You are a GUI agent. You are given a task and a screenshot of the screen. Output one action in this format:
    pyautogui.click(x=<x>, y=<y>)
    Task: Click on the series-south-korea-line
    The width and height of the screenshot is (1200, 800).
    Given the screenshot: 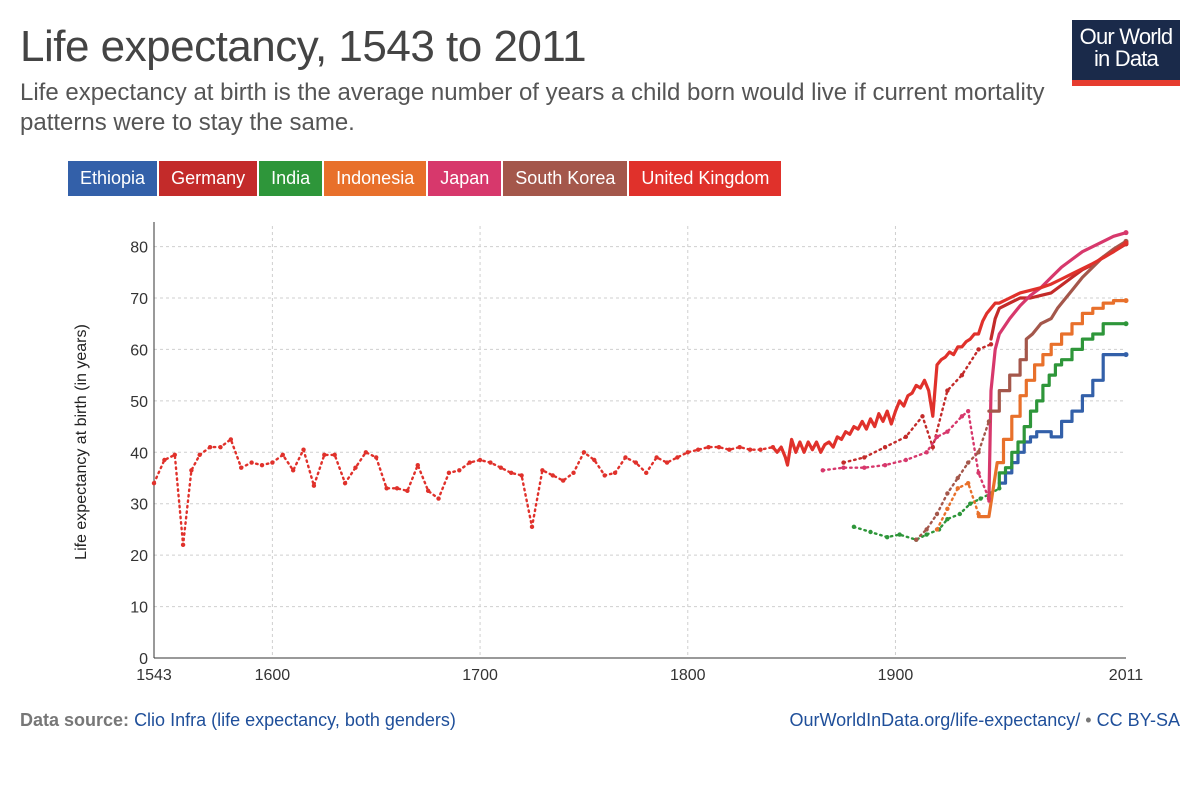 What is the action you would take?
    pyautogui.click(x=1057, y=326)
    